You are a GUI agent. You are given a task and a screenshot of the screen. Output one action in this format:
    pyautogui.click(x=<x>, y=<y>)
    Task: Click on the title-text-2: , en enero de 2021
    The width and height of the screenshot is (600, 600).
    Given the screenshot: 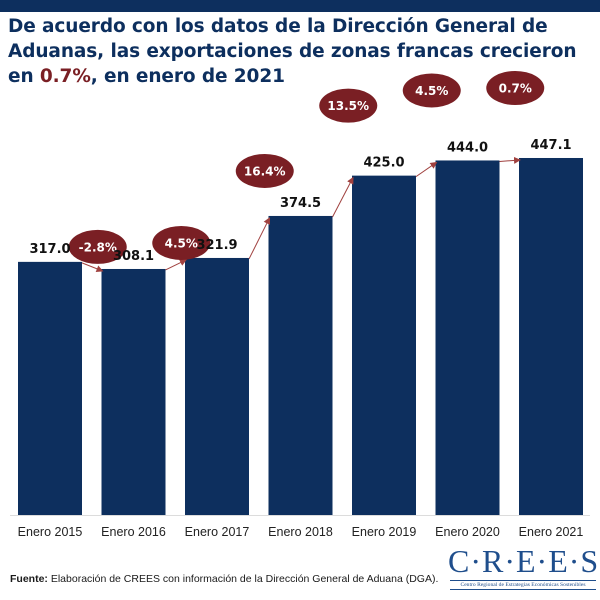 What is the action you would take?
    pyautogui.click(x=187, y=76)
    